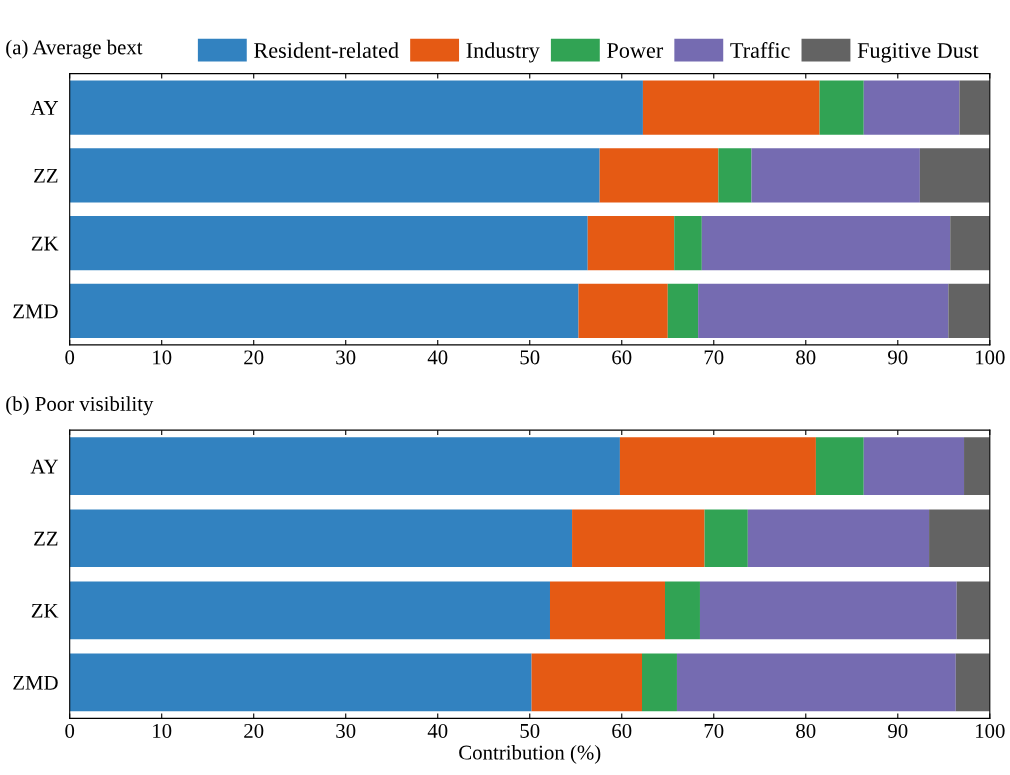  I want to click on legend-label: Fugitive Dust, so click(918, 53).